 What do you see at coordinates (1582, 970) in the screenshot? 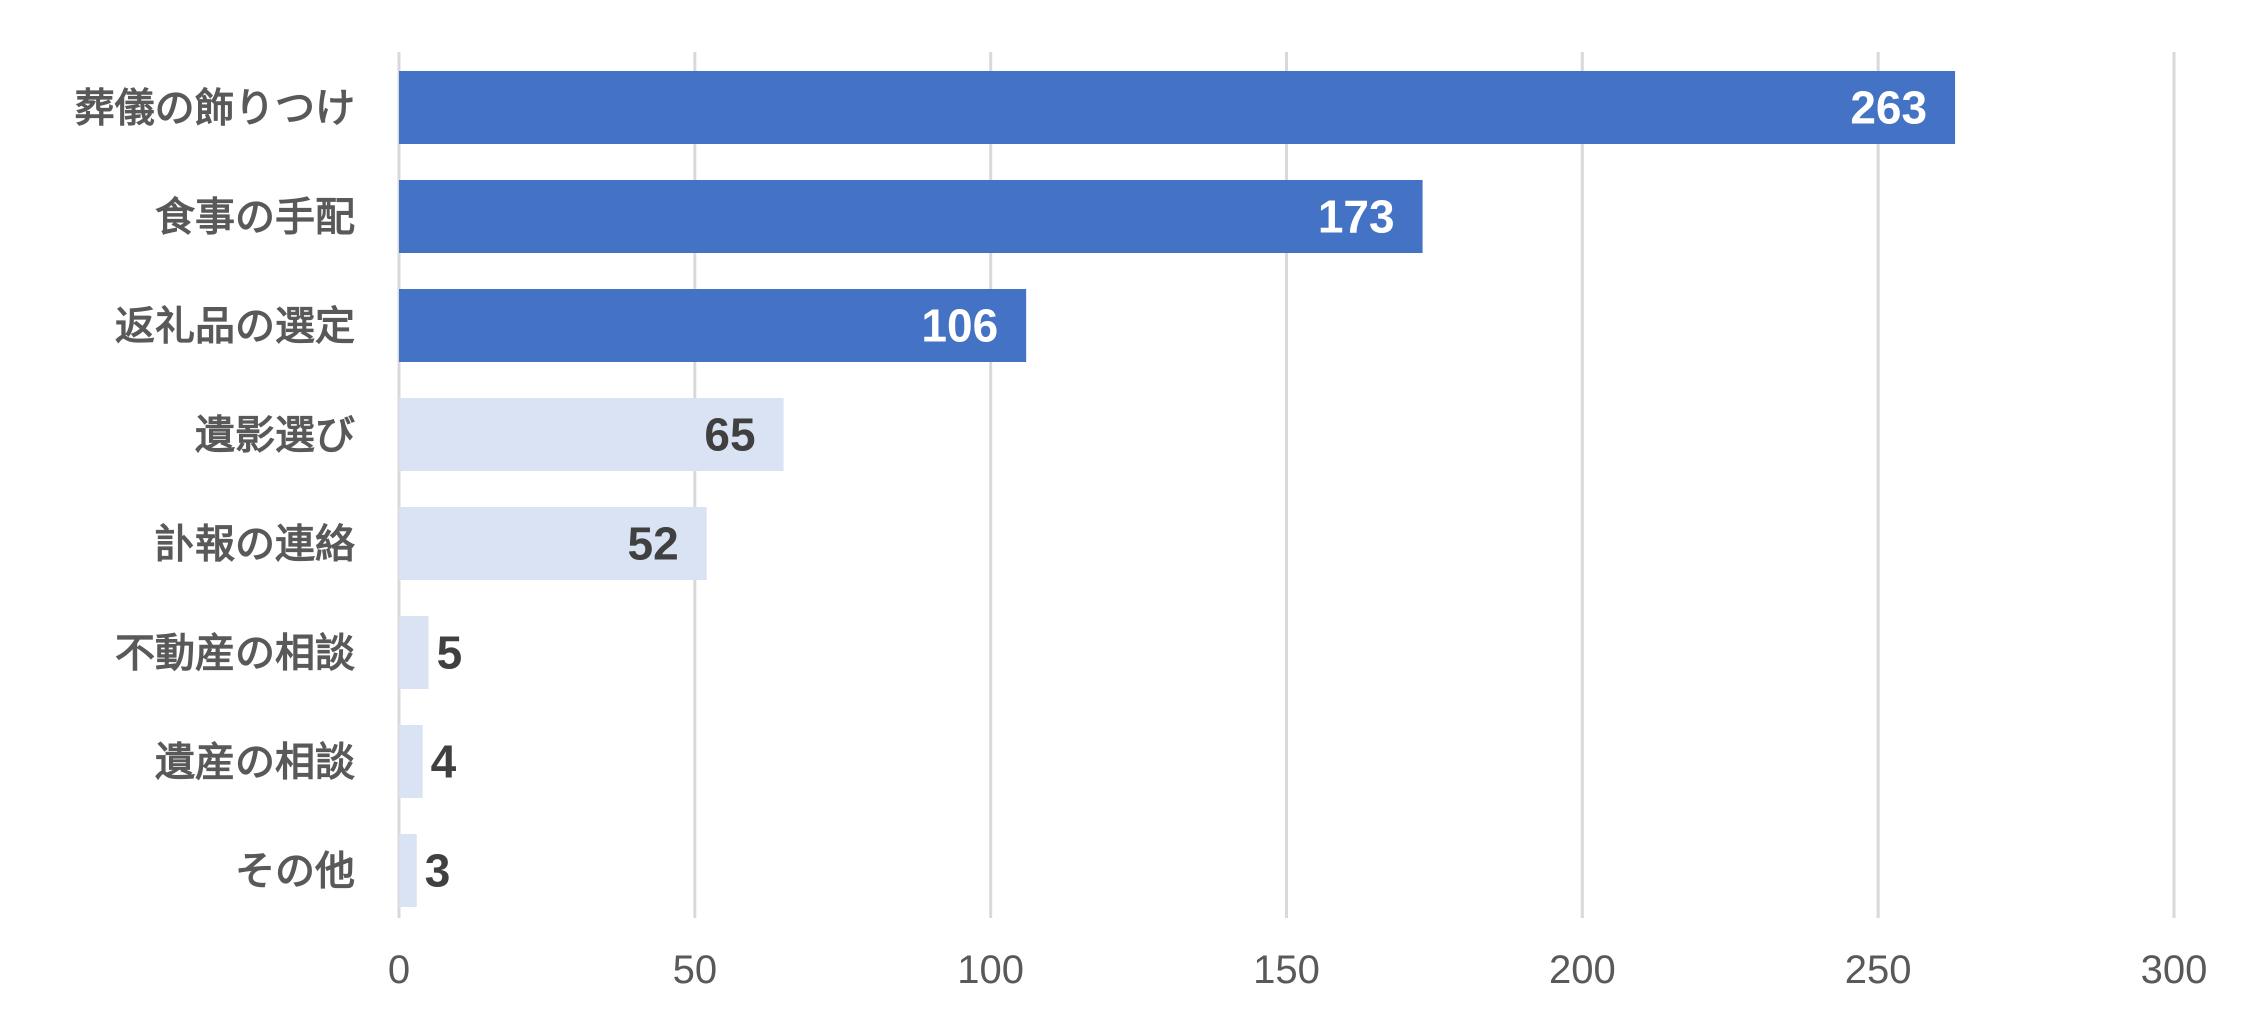
I see `x-tick-label: 200` at bounding box center [1582, 970].